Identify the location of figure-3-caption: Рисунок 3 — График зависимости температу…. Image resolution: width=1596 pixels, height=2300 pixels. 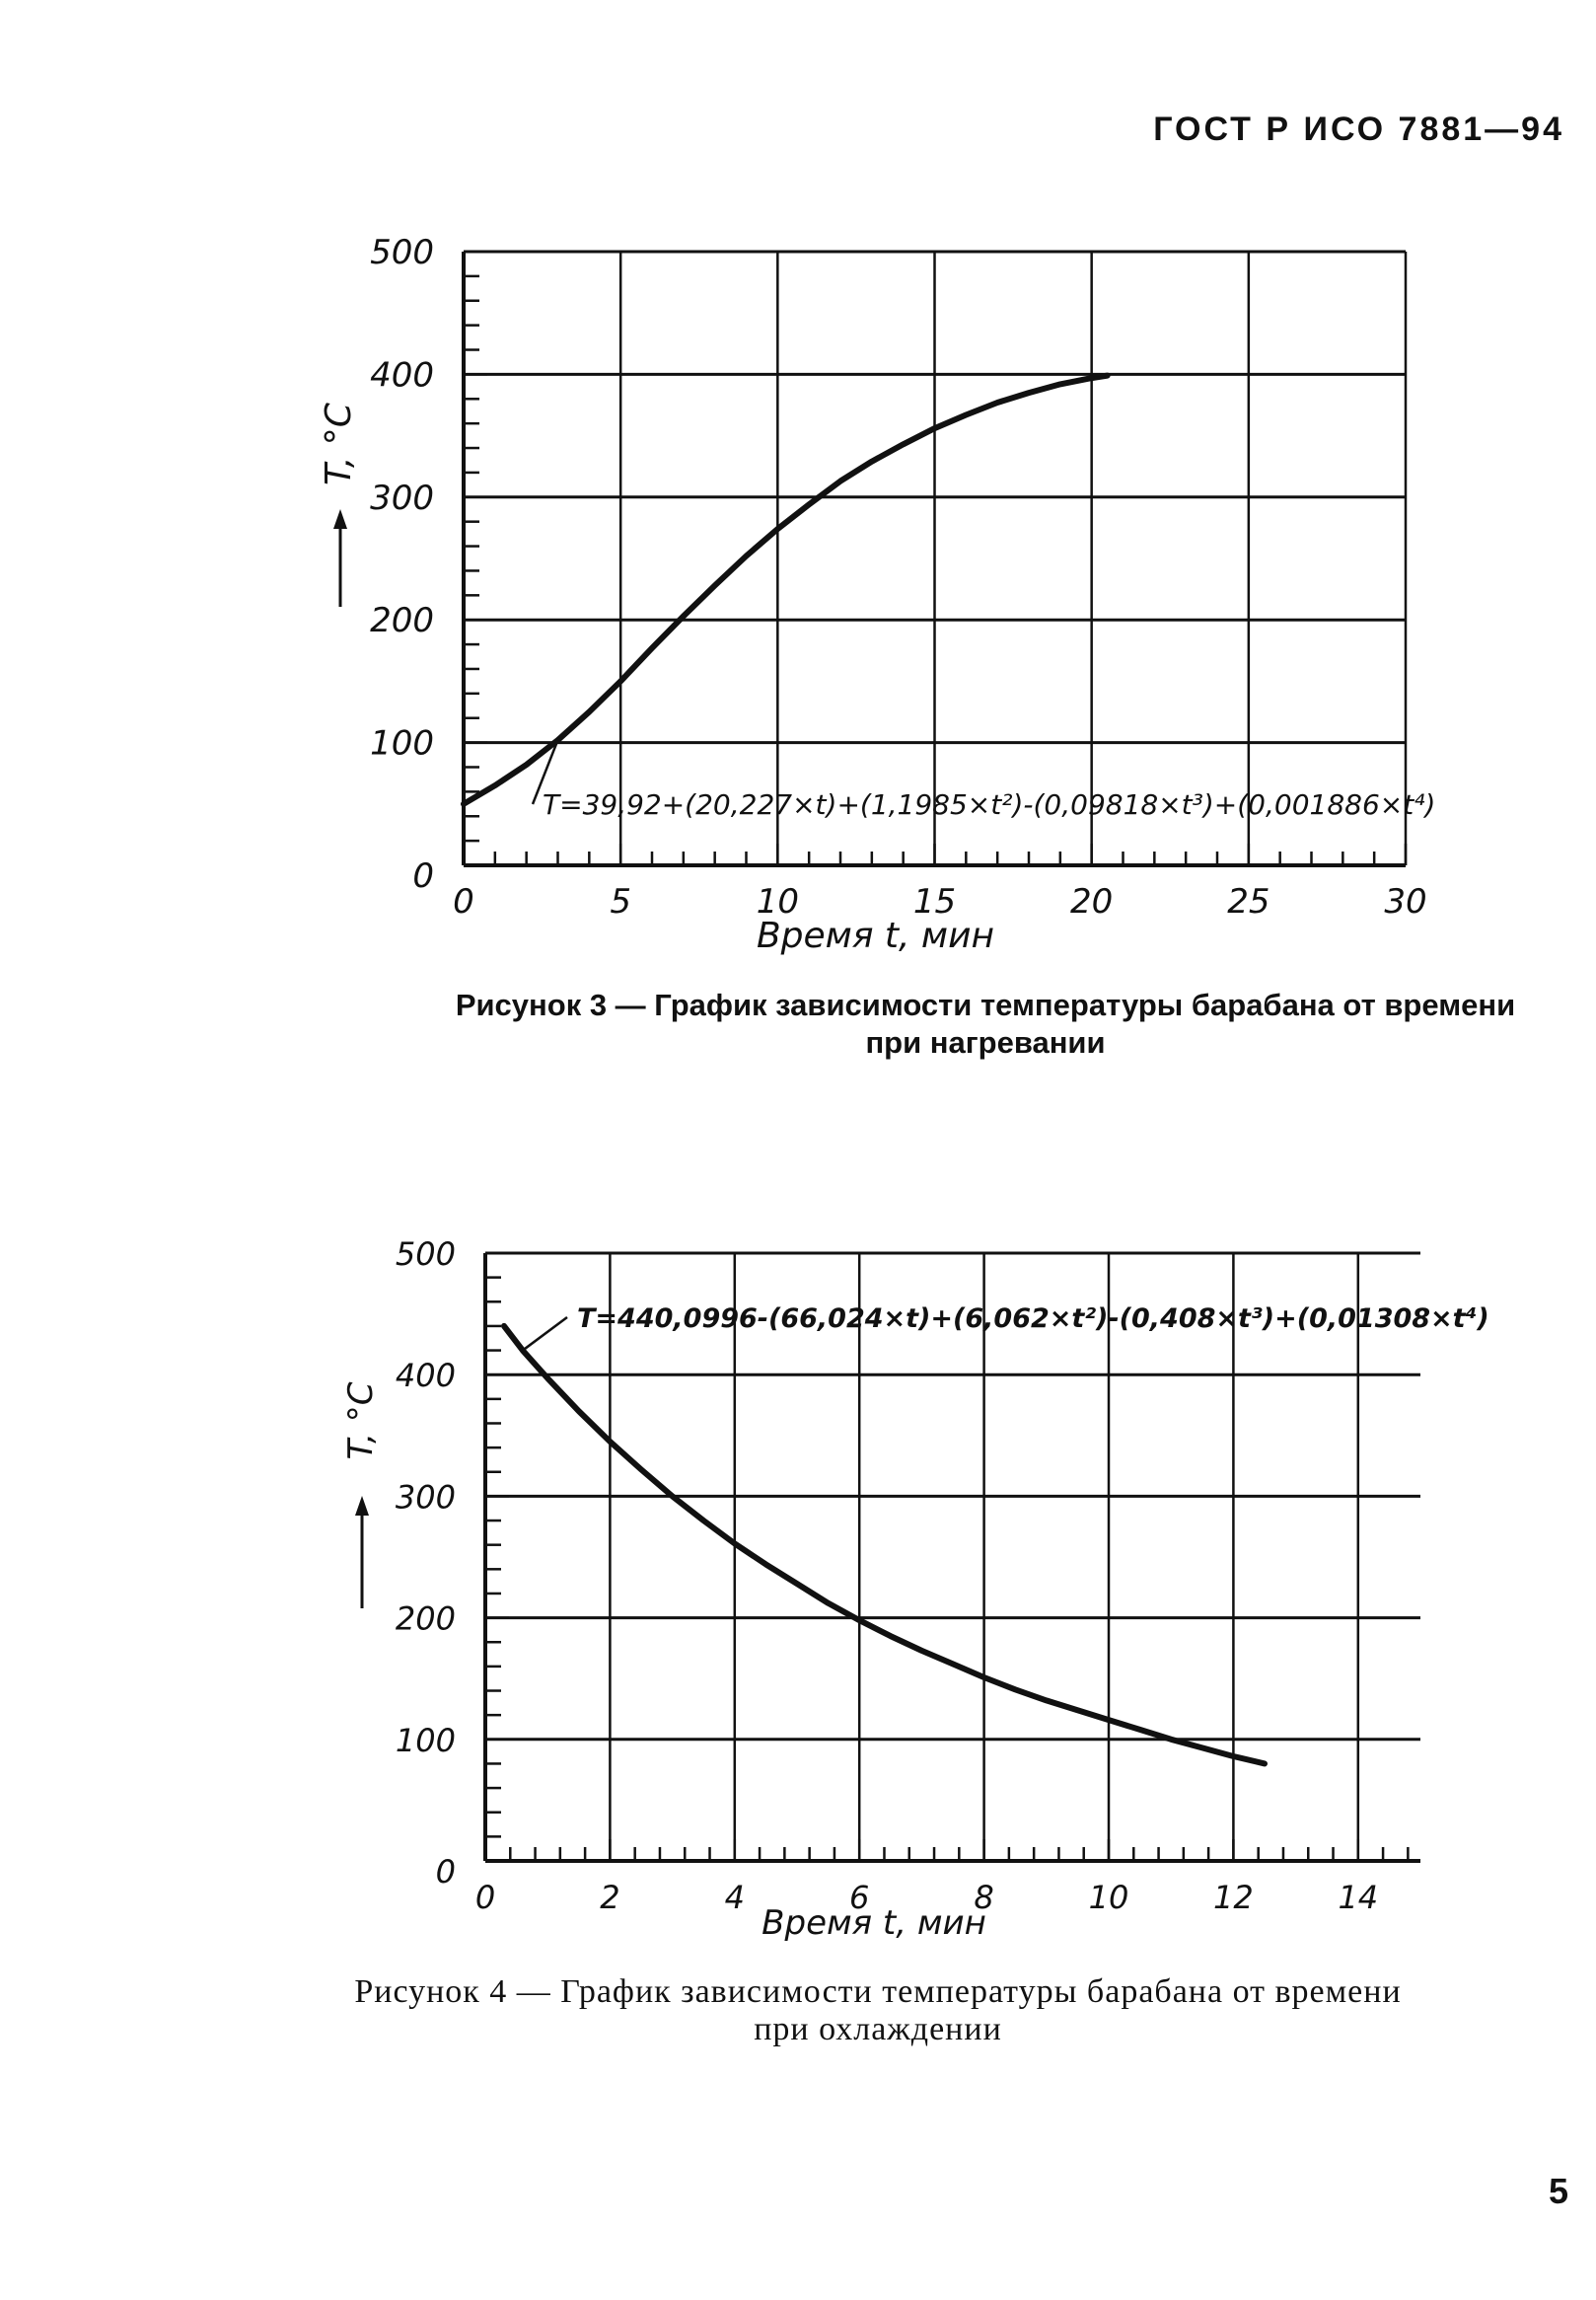
(985, 1024).